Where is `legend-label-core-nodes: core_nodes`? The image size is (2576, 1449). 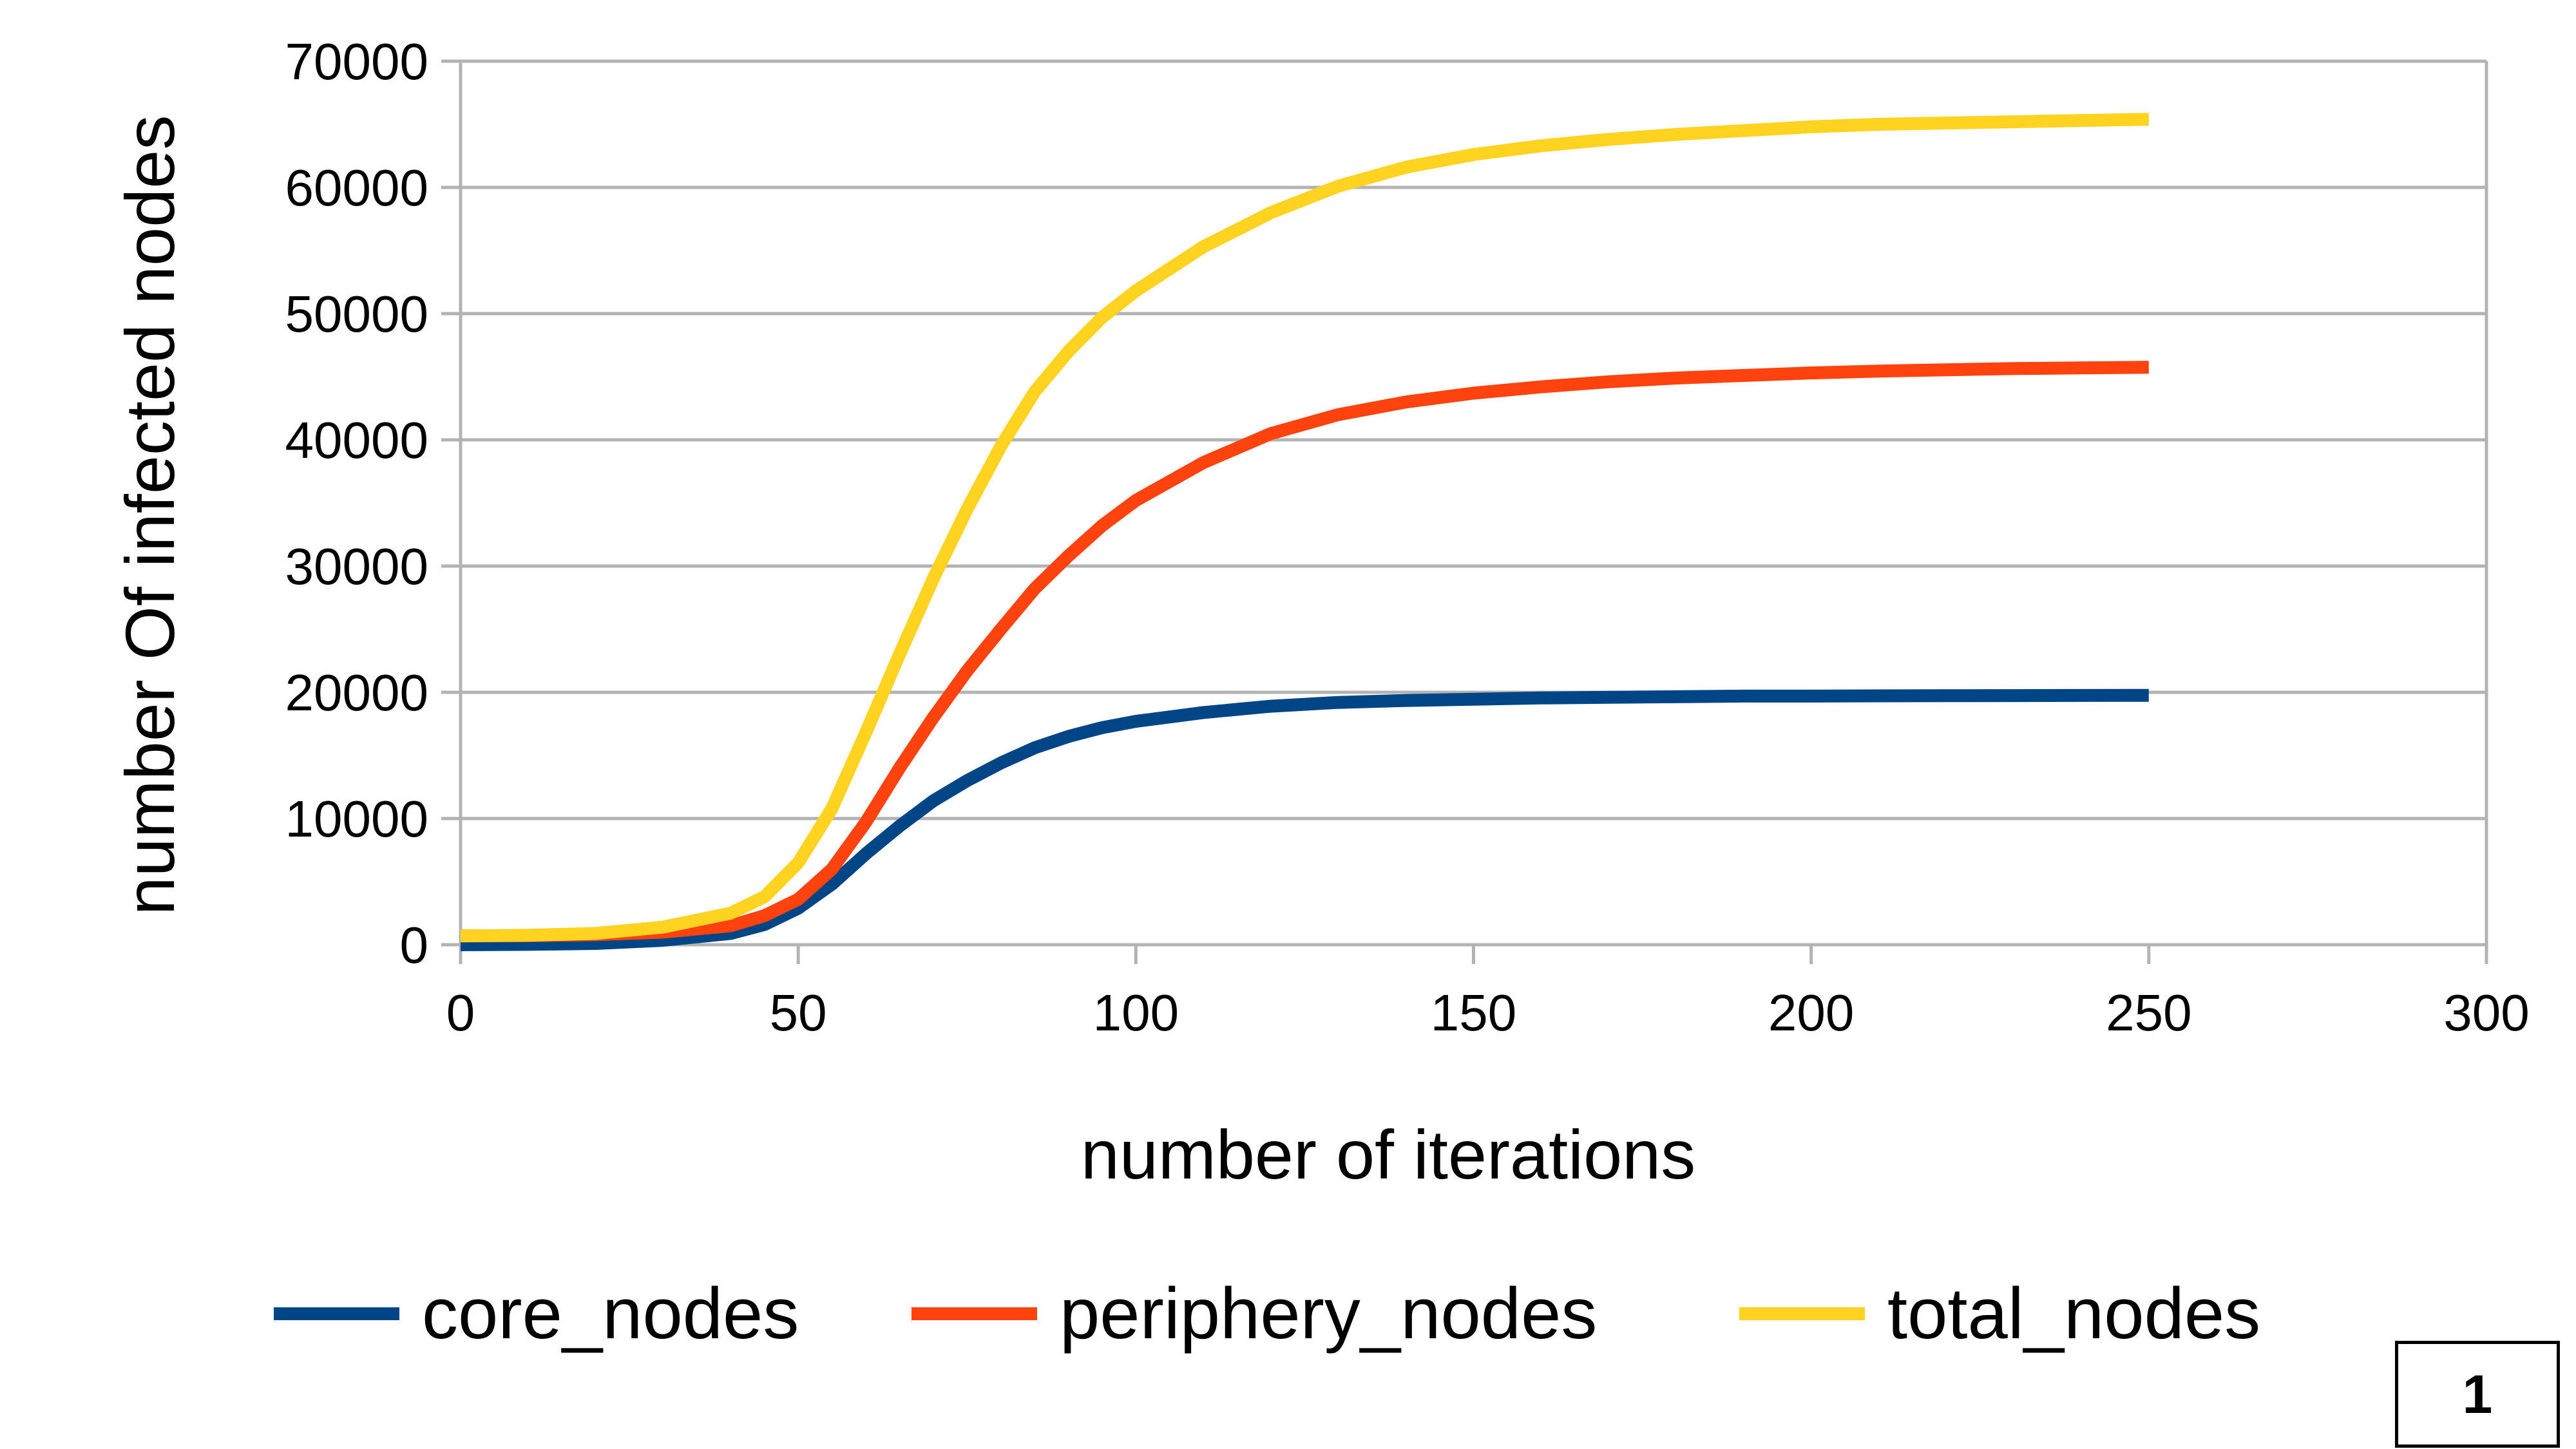
legend-label-core-nodes: core_nodes is located at coordinates (610, 1314).